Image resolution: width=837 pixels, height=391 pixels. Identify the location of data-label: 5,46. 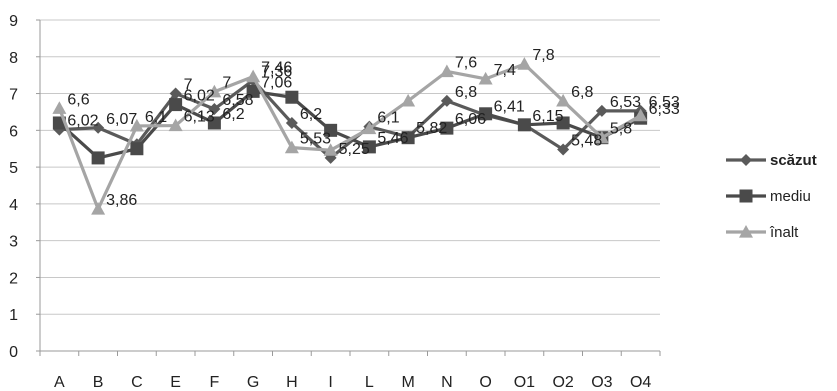
(392, 138).